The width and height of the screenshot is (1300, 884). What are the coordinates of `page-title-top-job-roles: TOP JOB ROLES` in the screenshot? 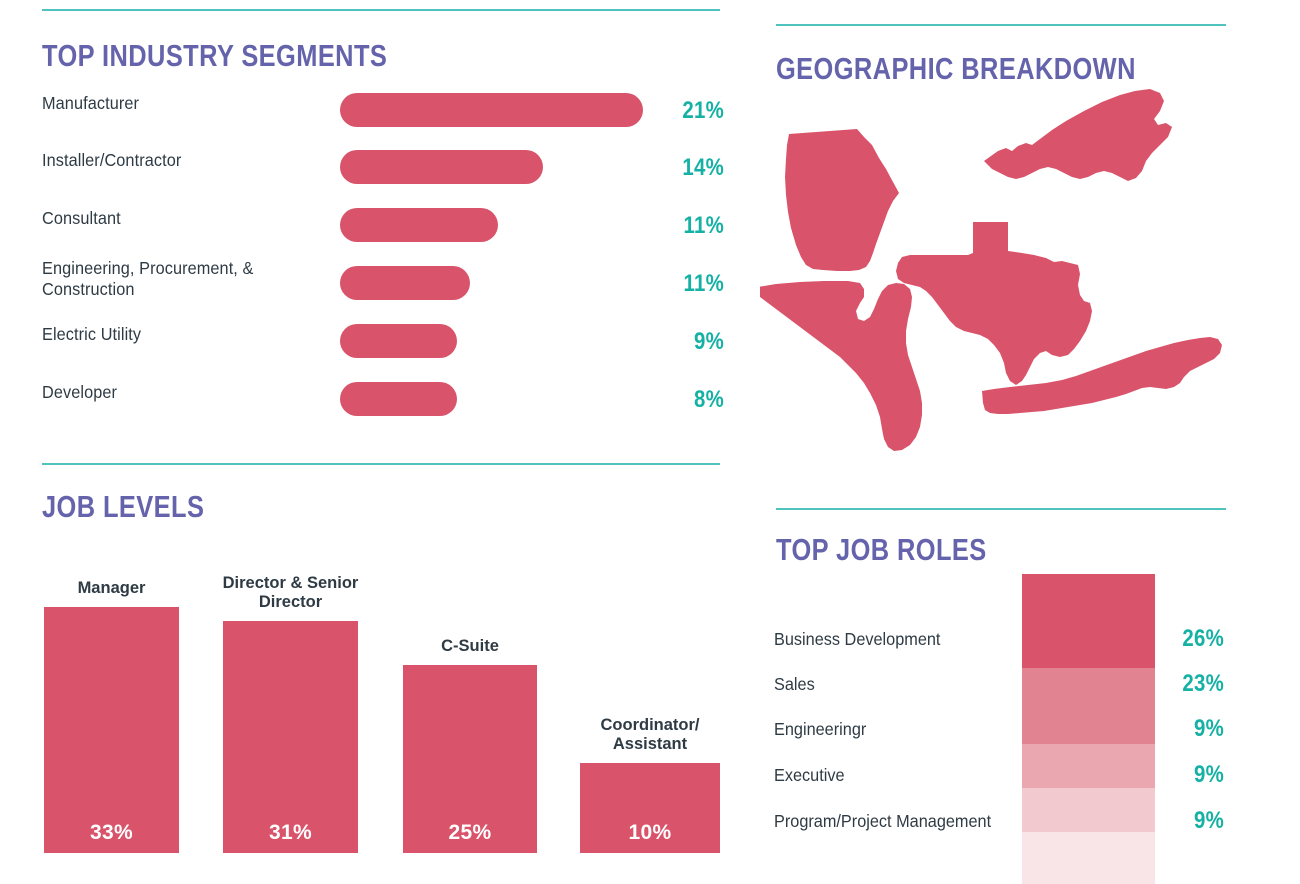 It's located at (881, 549).